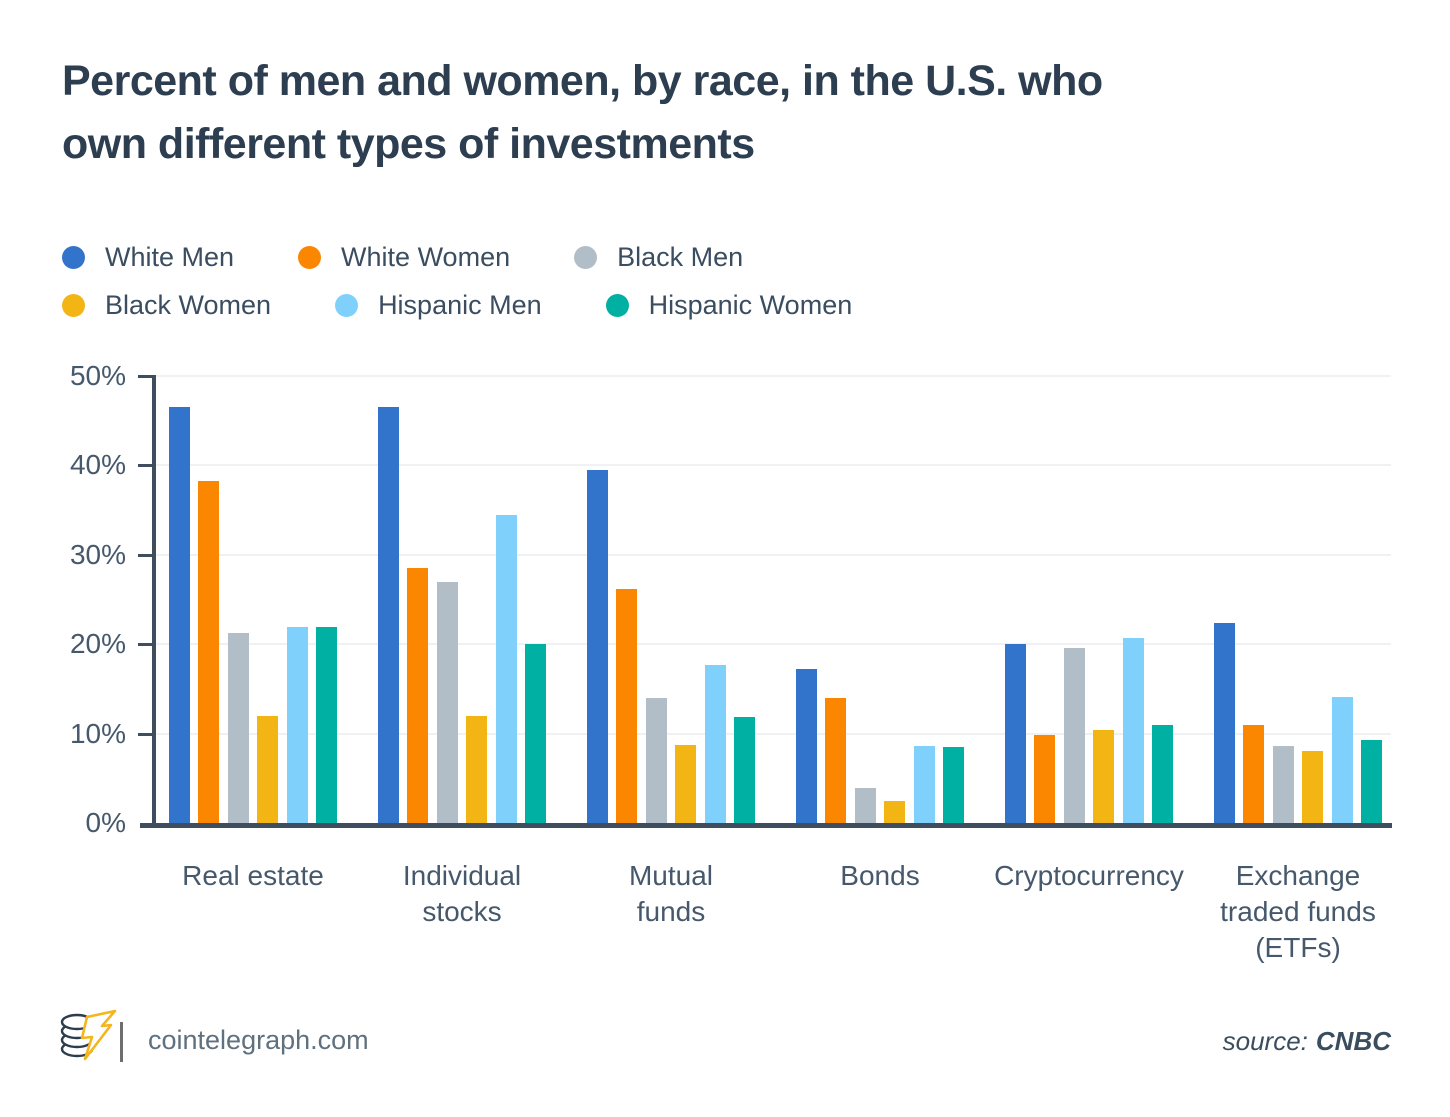  Describe the element at coordinates (188, 305) in the screenshot. I see `legend-label: Black Women` at that location.